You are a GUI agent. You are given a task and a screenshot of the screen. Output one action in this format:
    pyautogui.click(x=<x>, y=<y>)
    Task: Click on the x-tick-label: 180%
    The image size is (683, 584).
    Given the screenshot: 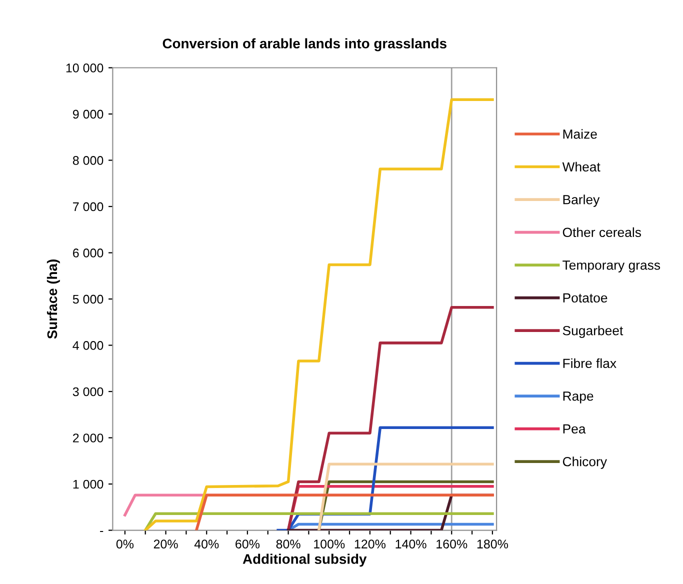 What is the action you would take?
    pyautogui.click(x=492, y=544)
    